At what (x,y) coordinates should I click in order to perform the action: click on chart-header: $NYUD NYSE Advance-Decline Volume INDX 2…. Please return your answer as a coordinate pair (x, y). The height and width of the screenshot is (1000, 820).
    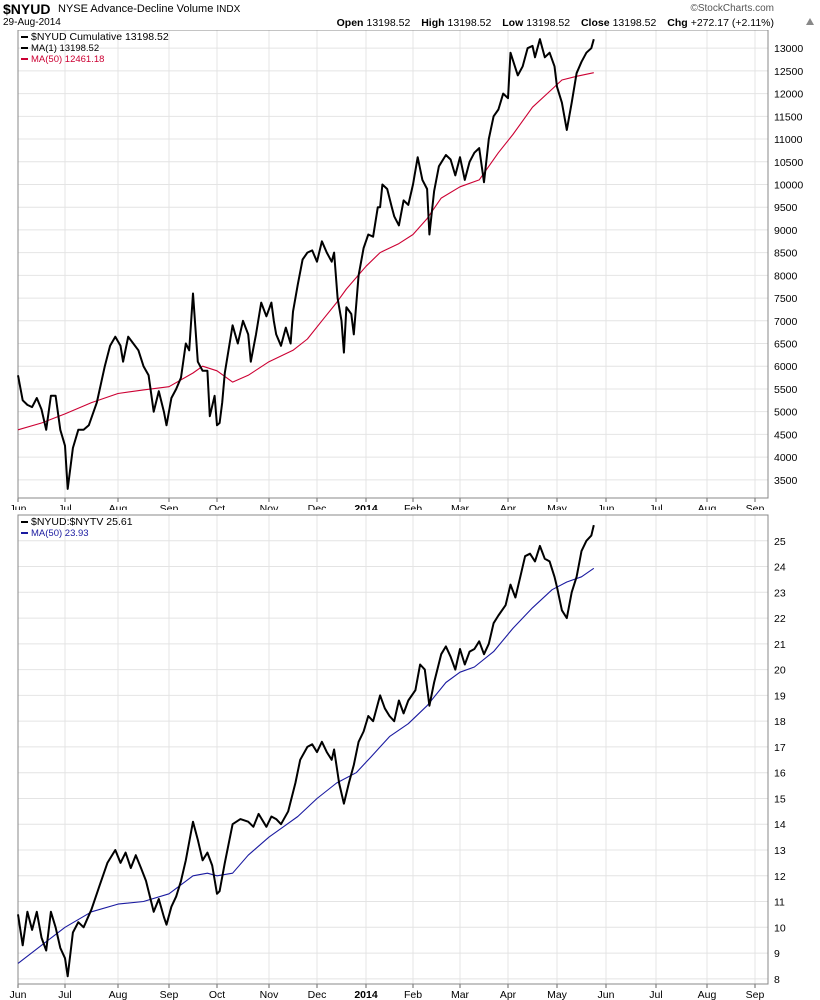
    Looking at the image, I should click on (410, 15).